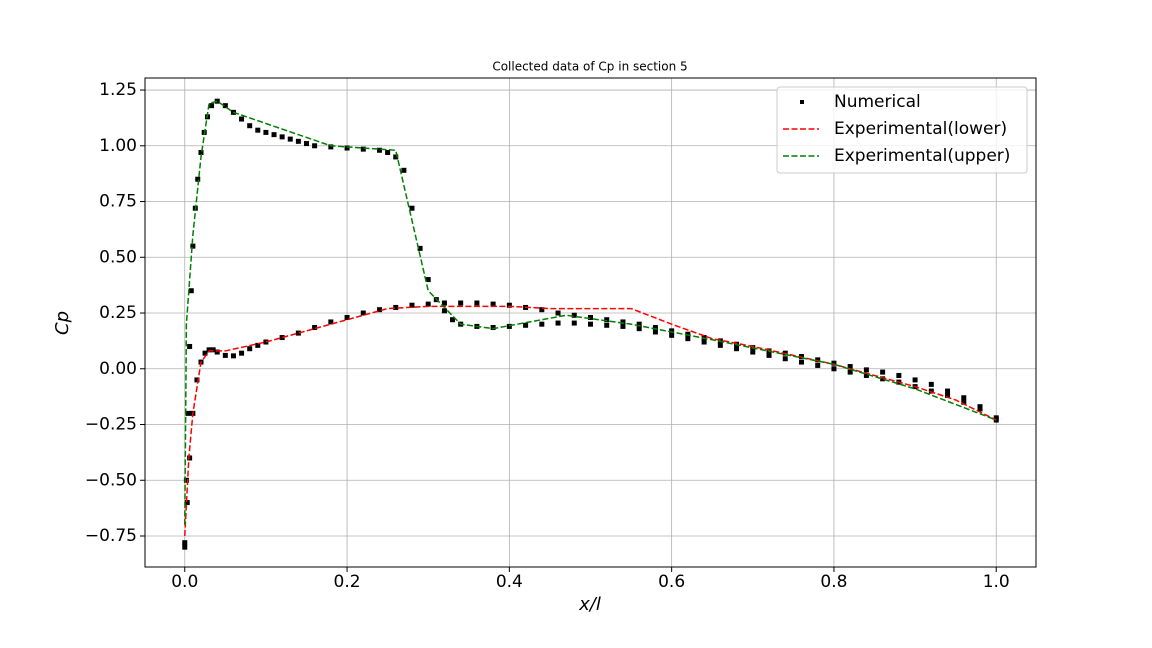 The image size is (1152, 648). What do you see at coordinates (118, 313) in the screenshot?
I see `y-tick-label: 0.25` at bounding box center [118, 313].